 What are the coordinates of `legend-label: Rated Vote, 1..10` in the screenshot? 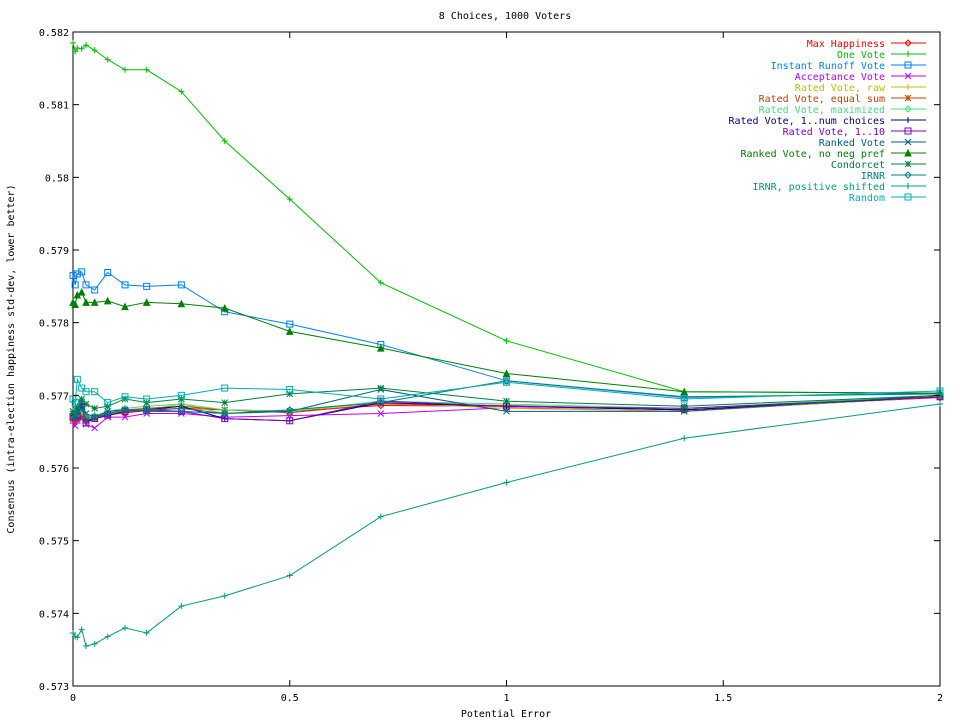 It's located at (834, 132).